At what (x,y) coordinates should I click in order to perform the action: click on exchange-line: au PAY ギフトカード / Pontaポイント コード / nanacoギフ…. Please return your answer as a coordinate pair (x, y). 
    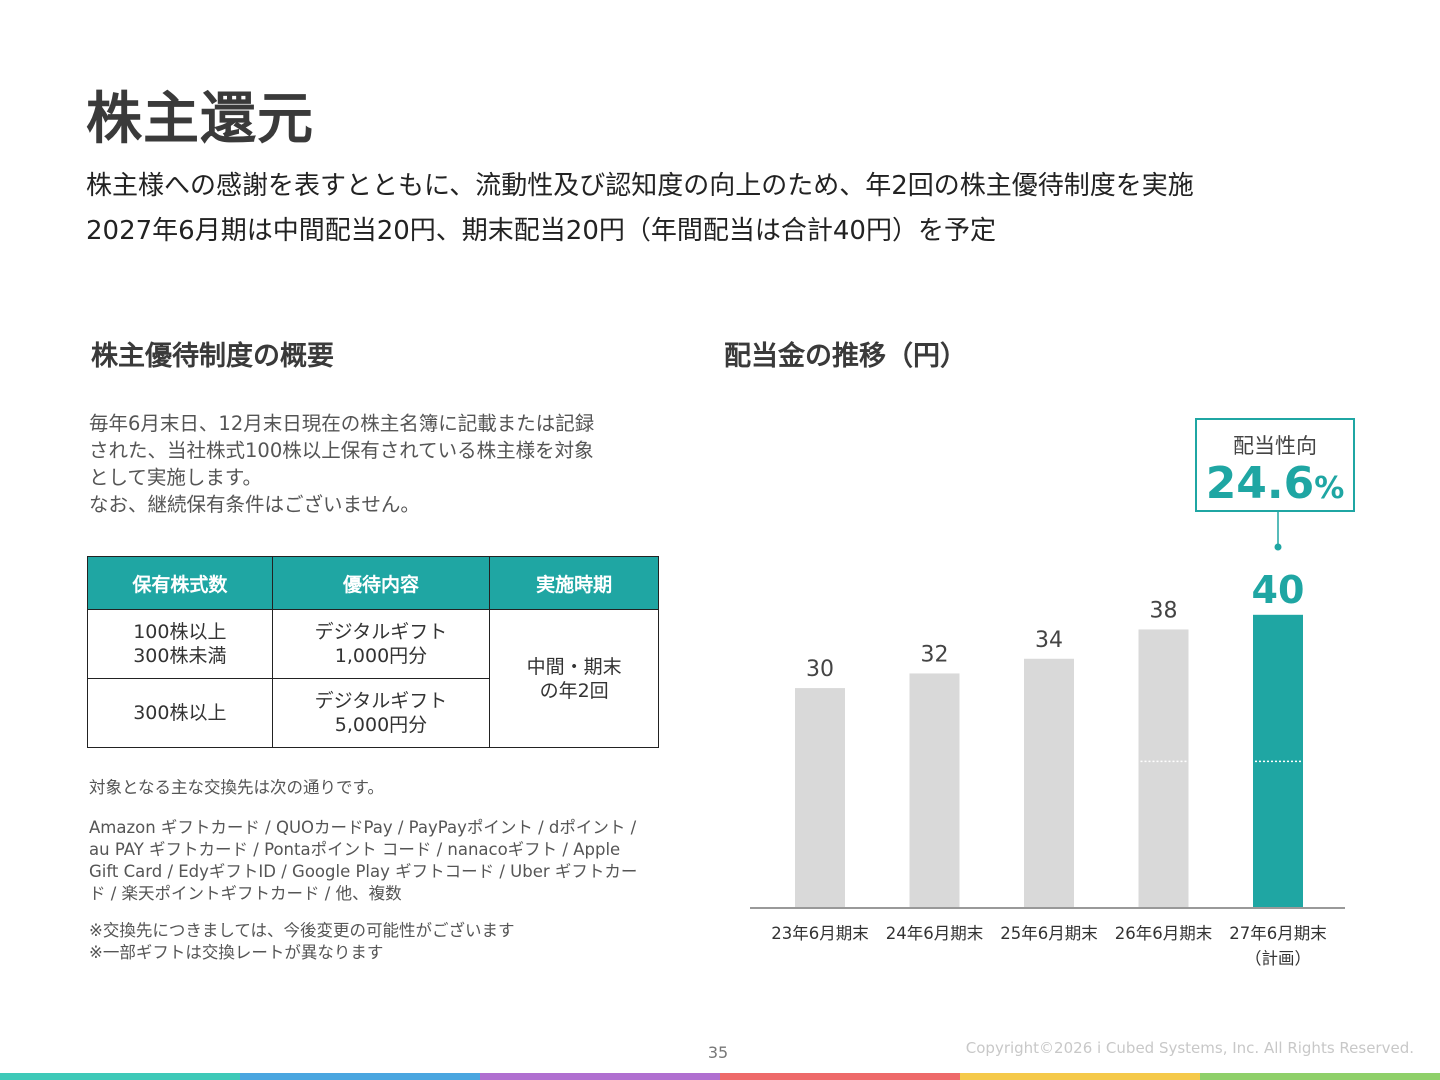
    Looking at the image, I should click on (389, 850).